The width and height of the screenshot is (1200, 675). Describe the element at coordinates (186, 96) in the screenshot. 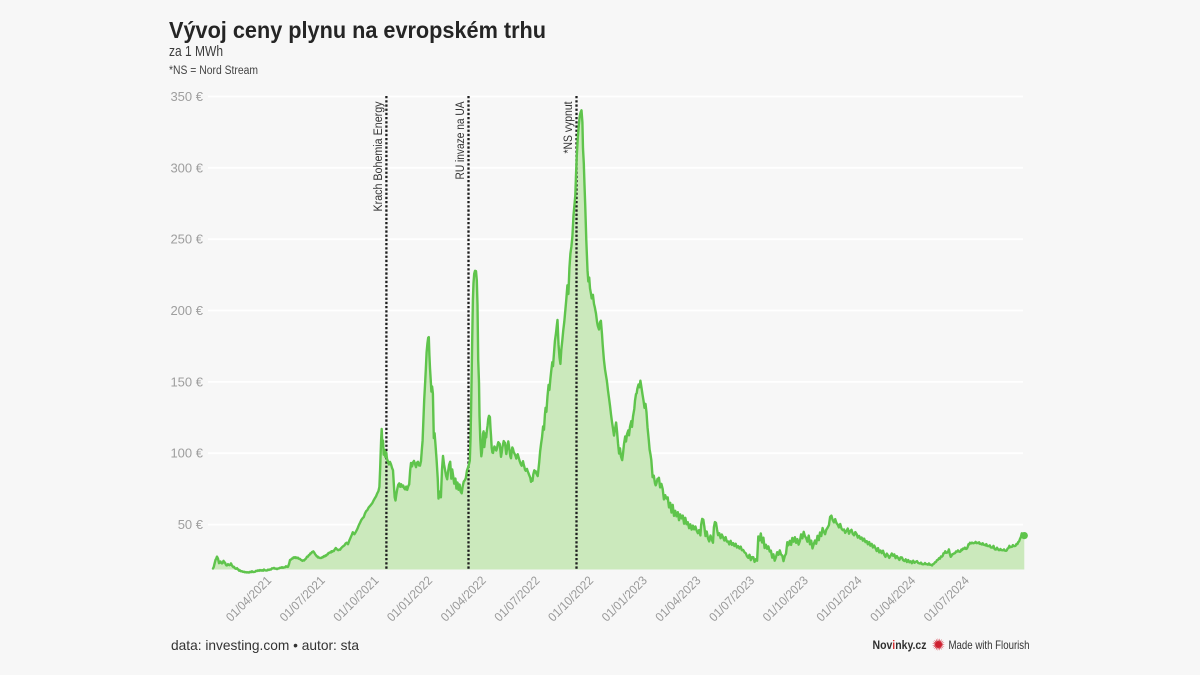

I see `svg-text: 350 €` at that location.